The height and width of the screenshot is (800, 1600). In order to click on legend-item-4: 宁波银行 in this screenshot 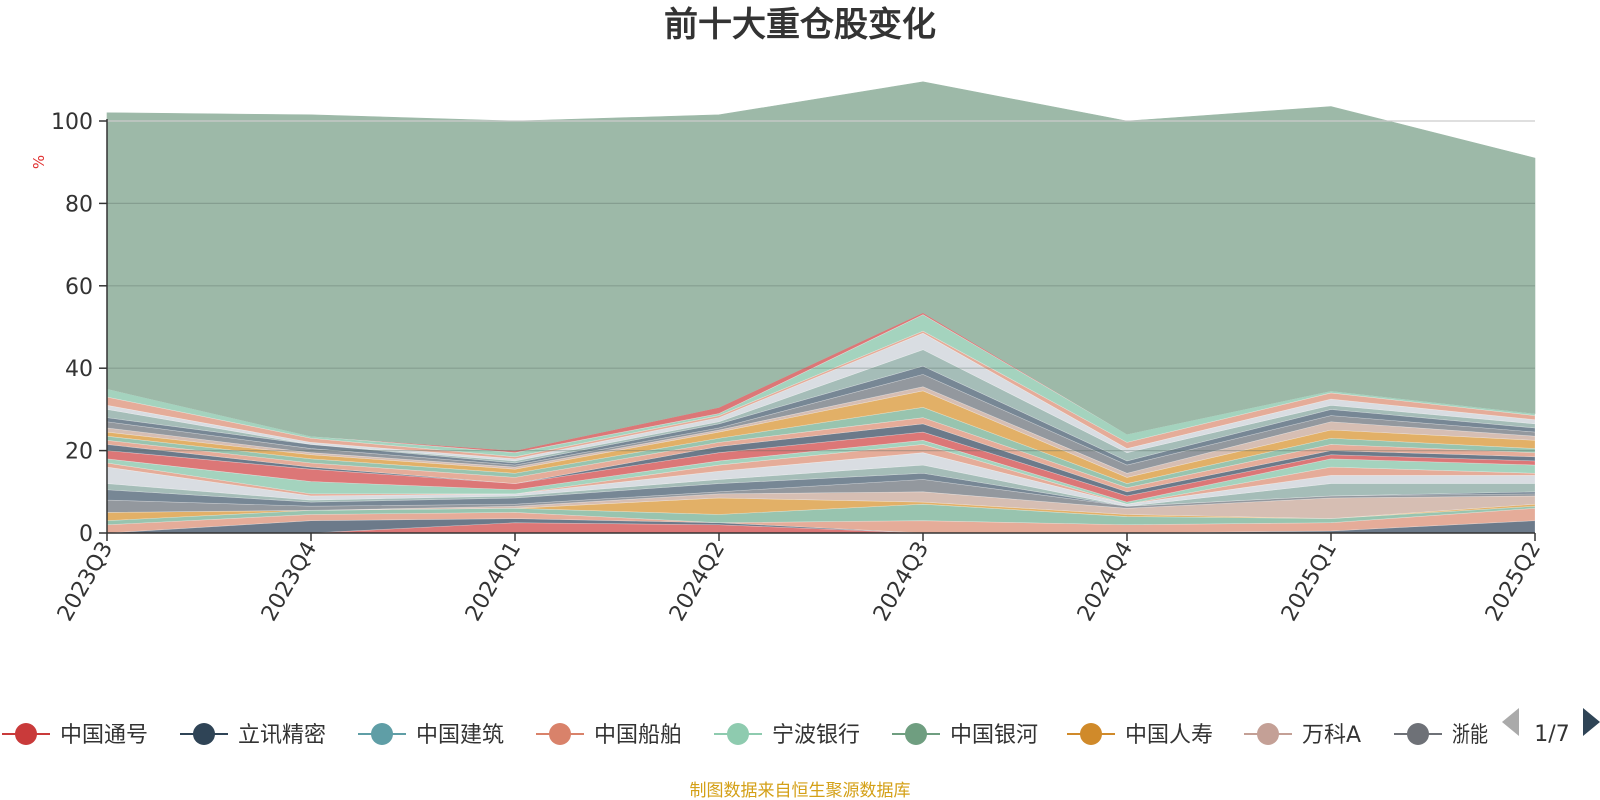, I will do `click(787, 735)`.